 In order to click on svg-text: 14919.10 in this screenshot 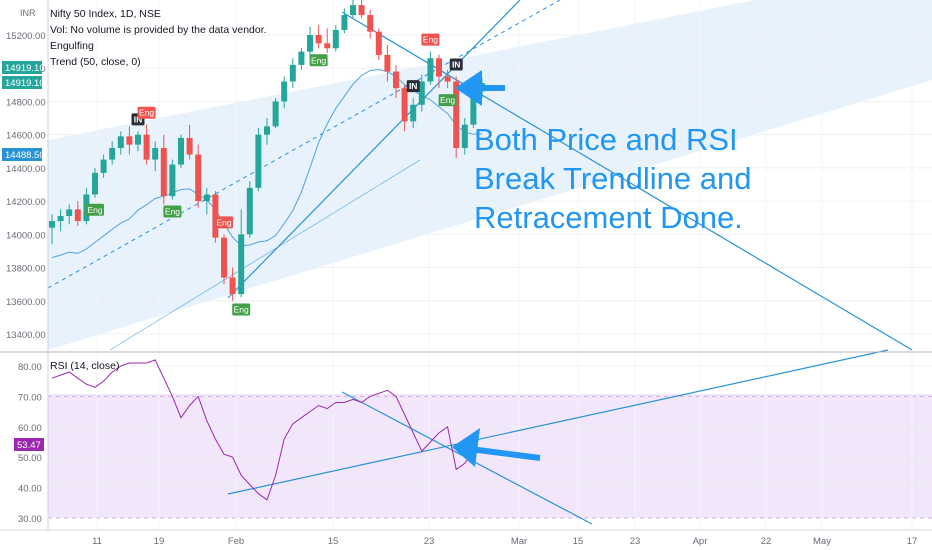, I will do `click(25, 68)`.